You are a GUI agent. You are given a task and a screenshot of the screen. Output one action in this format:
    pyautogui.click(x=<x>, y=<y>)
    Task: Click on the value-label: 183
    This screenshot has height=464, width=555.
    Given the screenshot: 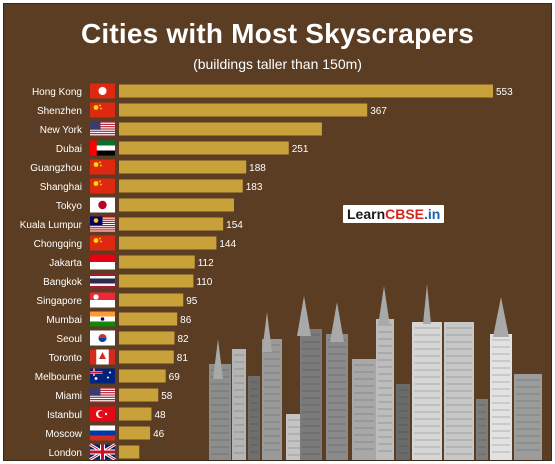 What is the action you would take?
    pyautogui.click(x=254, y=187)
    